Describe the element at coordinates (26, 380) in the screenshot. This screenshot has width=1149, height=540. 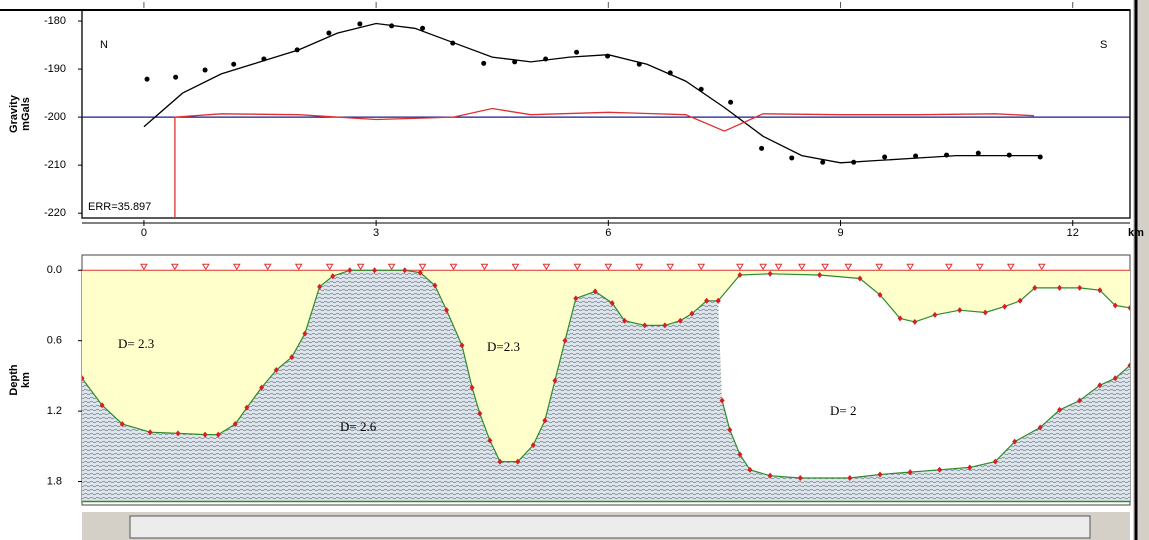
I see `y-axis-title: km` at that location.